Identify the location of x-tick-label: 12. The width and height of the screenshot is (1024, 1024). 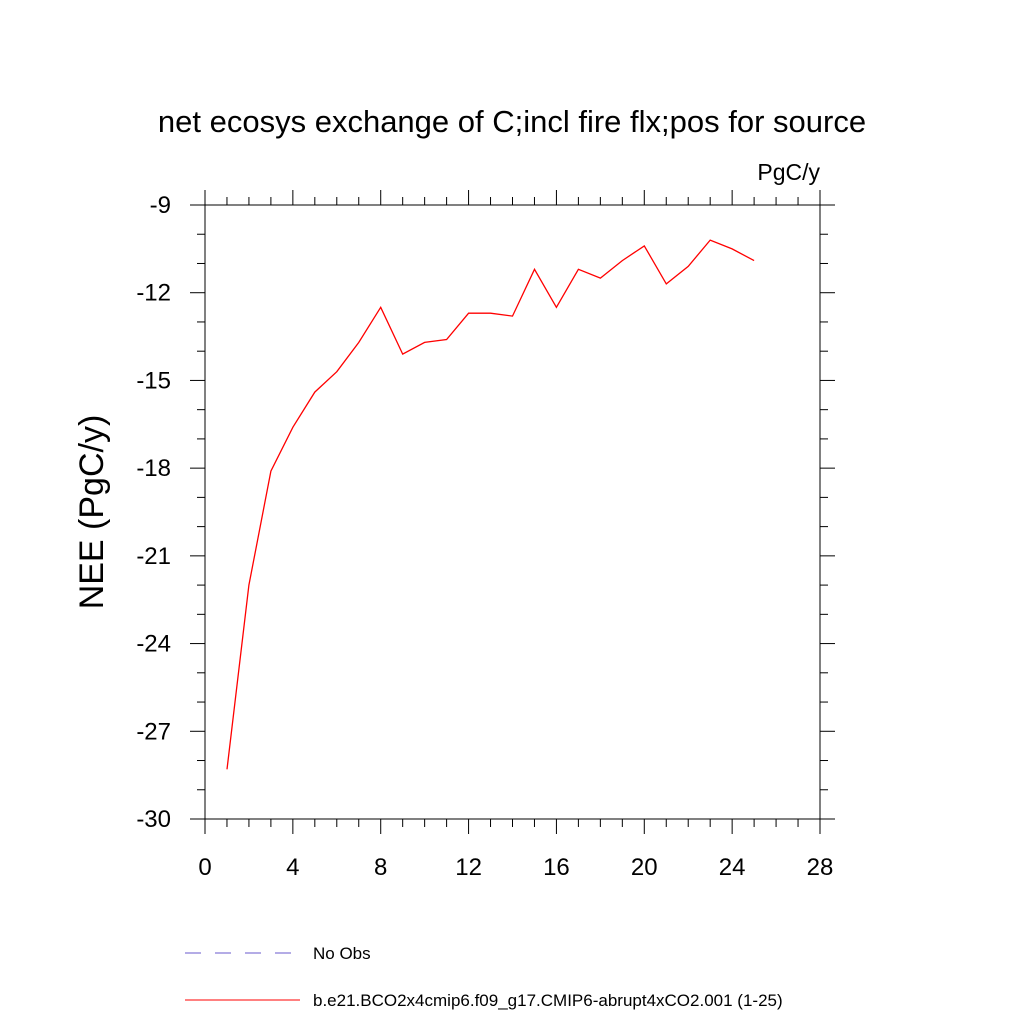
(468, 867).